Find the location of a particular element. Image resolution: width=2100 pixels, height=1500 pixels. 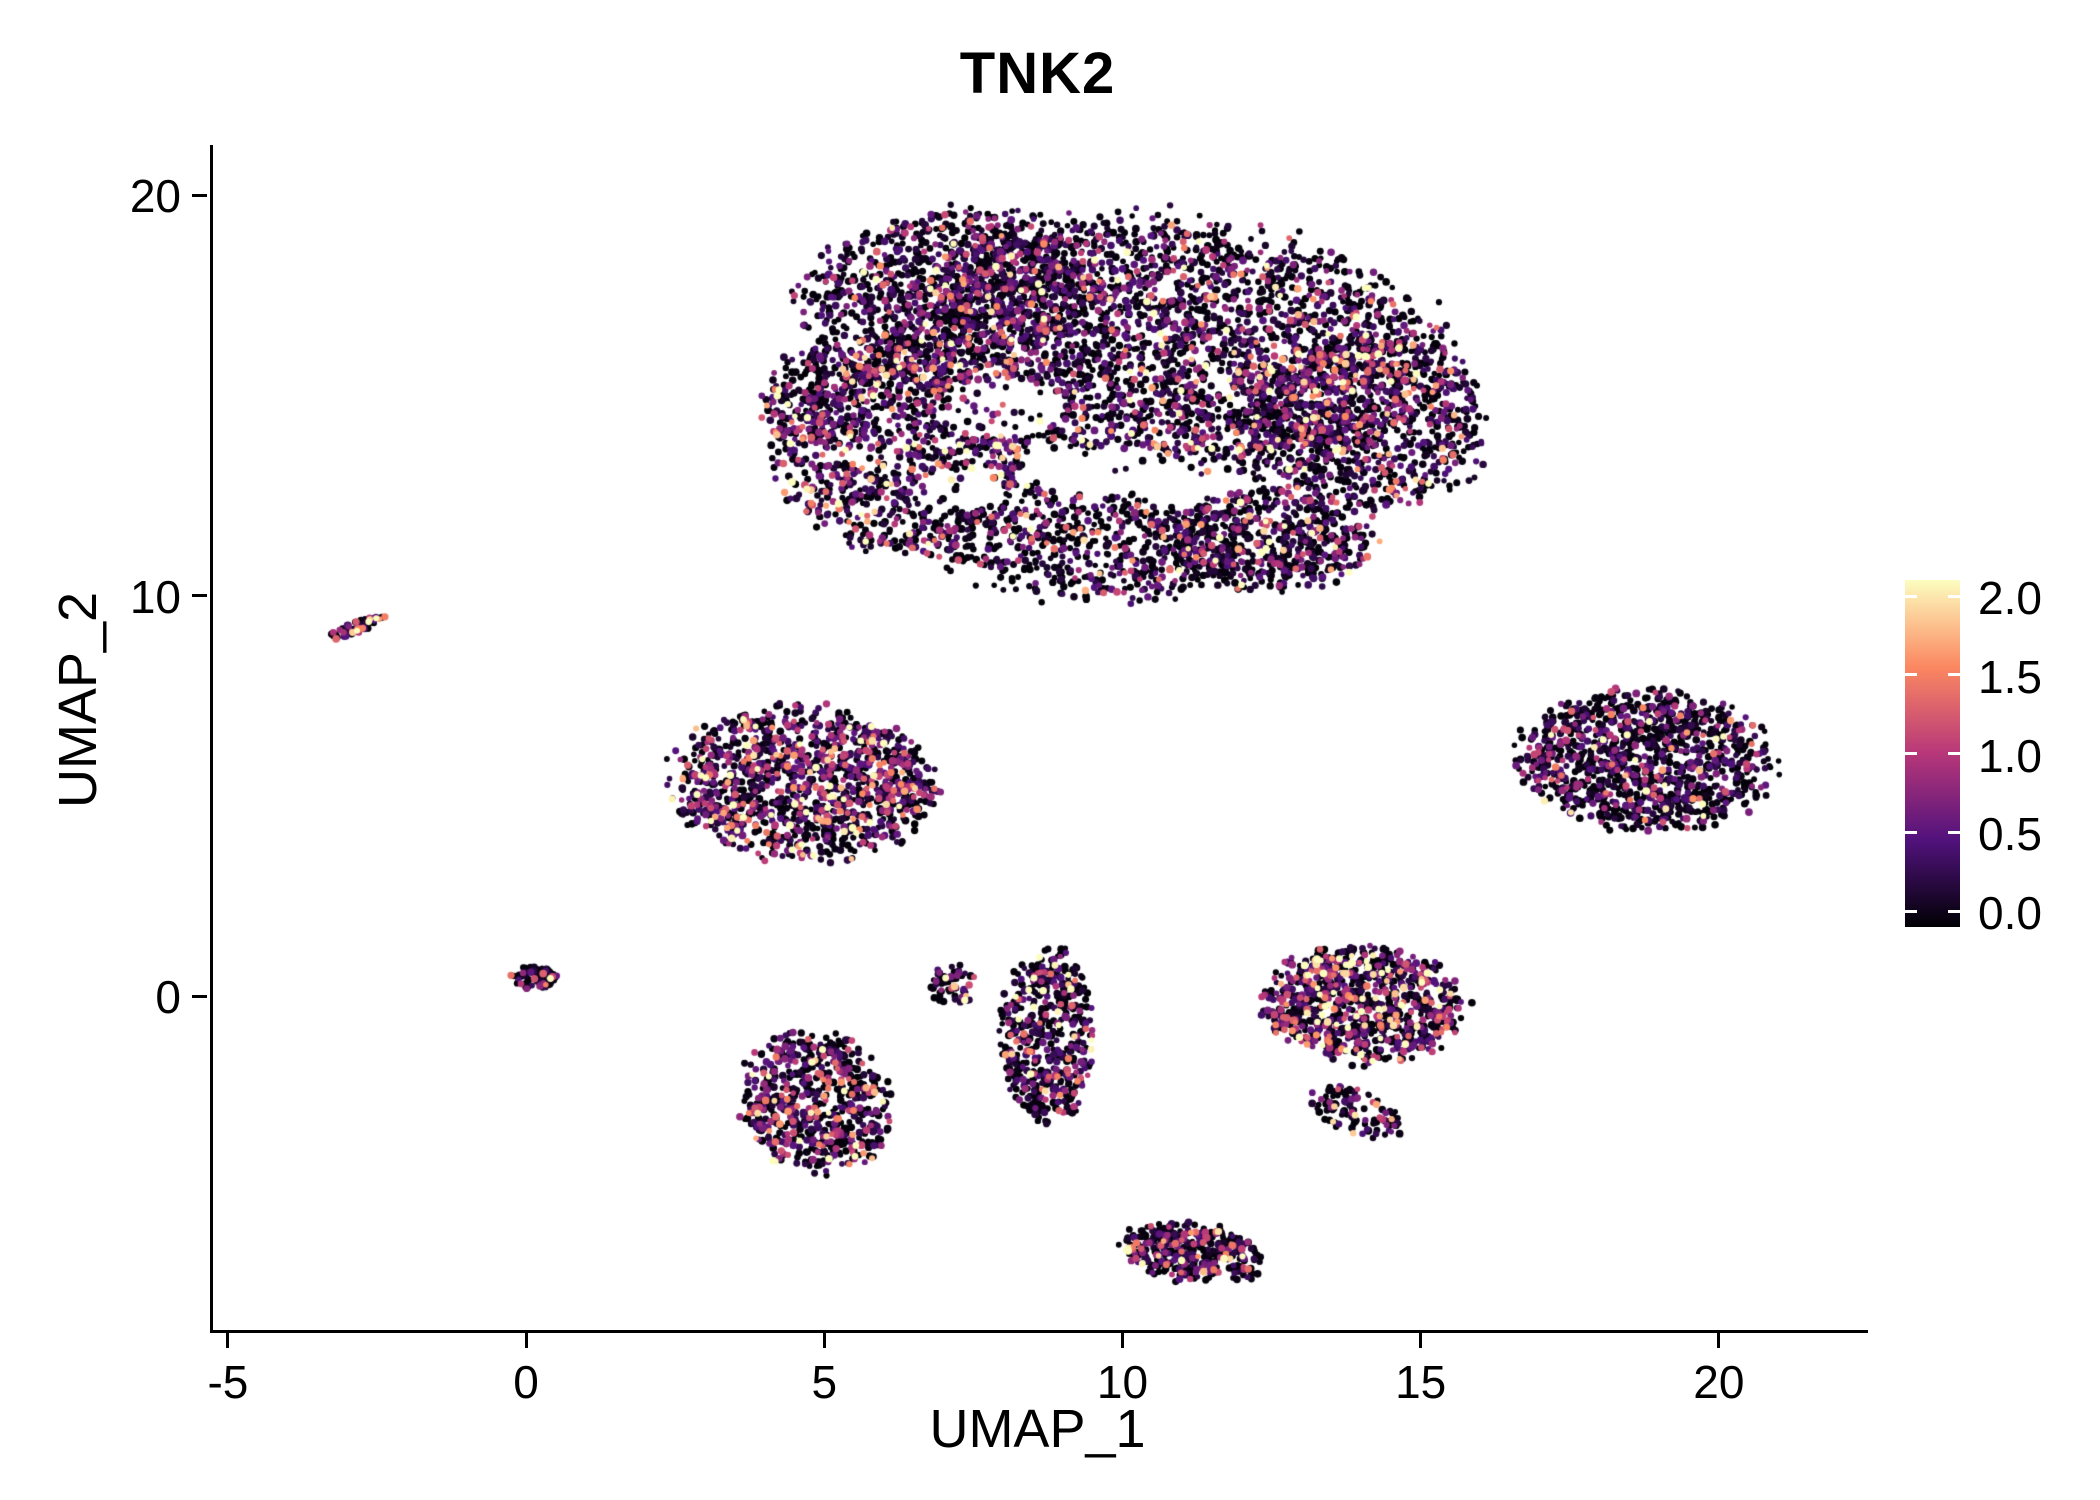

x-tick-label: 20 is located at coordinates (1719, 1382).